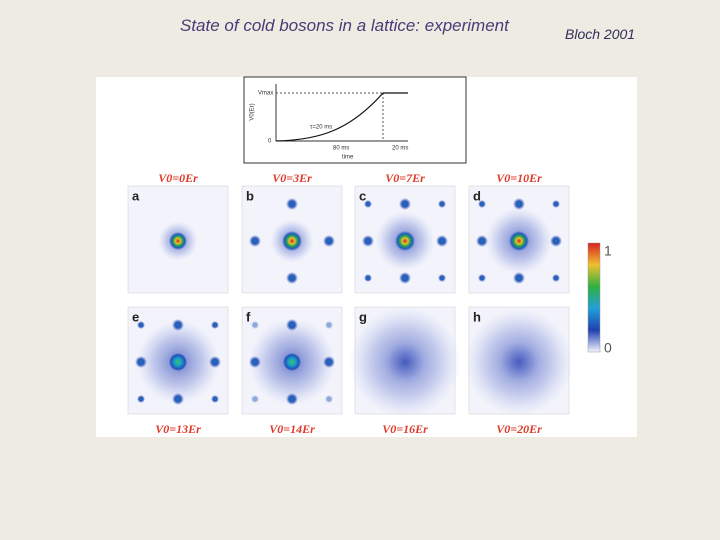 The height and width of the screenshot is (540, 720). Describe the element at coordinates (400, 149) in the screenshot. I see `inset-x-label: 20 ms` at that location.